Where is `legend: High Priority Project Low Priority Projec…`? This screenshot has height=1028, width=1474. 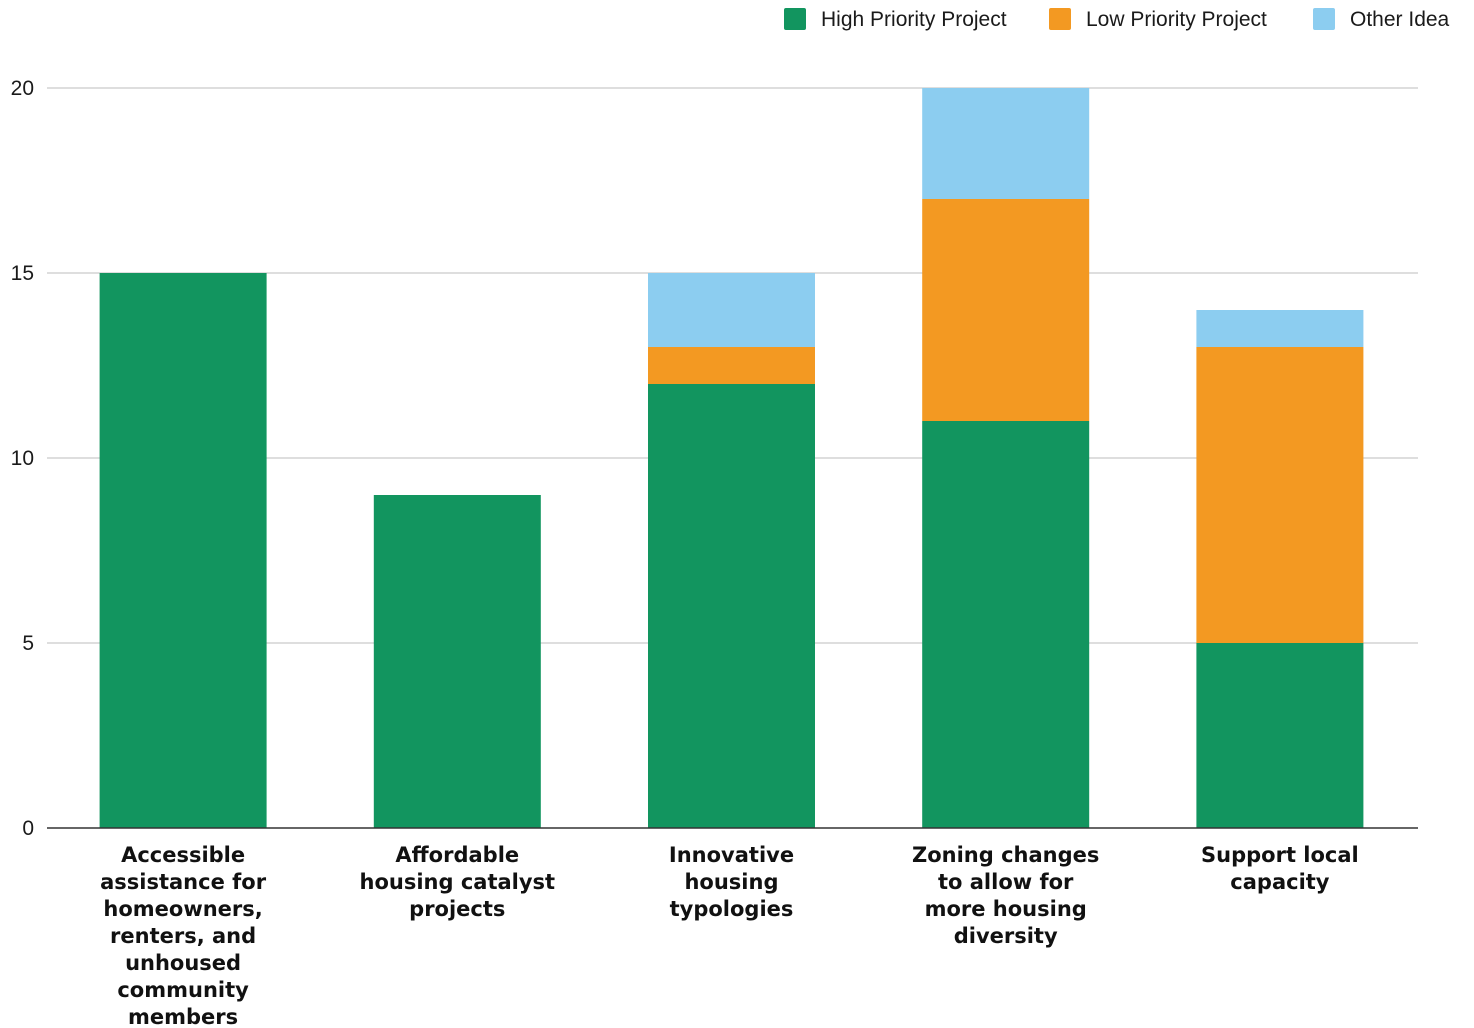
legend: High Priority Project Low Priority Projec… is located at coordinates (1117, 19).